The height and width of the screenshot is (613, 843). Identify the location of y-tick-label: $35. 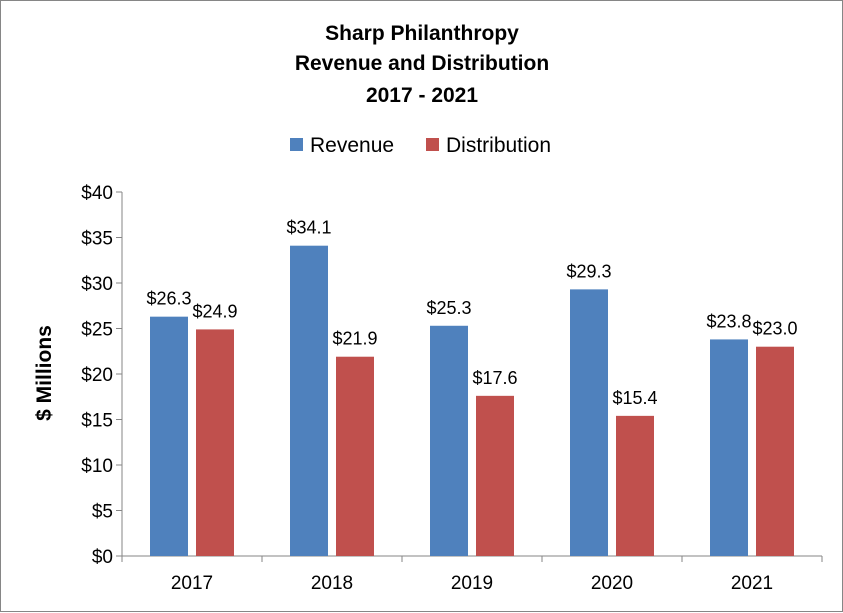
(97, 239).